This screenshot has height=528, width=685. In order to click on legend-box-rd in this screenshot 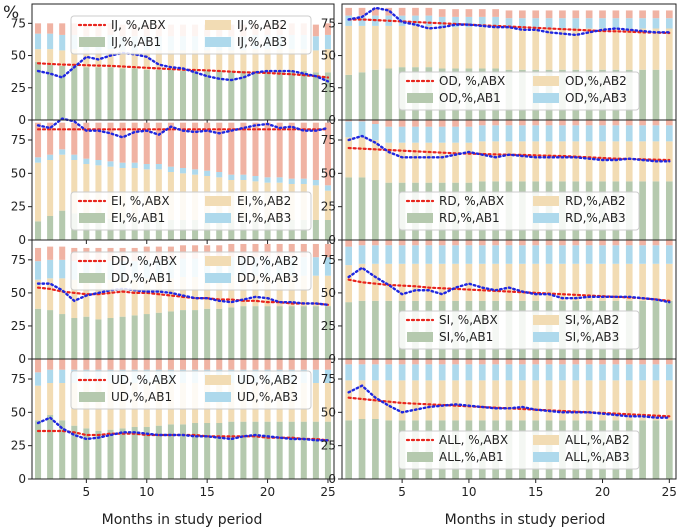, I will do `click(519, 211)`.